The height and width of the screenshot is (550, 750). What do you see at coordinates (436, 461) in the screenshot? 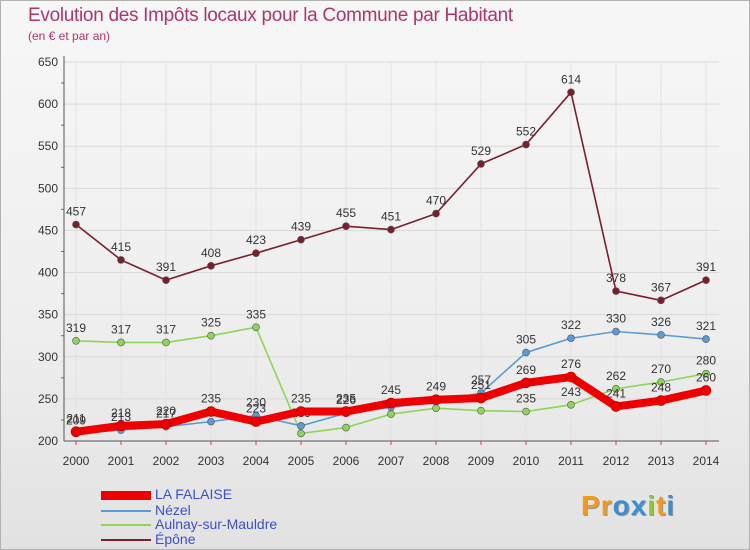
I see `x-tick-label: 2008` at bounding box center [436, 461].